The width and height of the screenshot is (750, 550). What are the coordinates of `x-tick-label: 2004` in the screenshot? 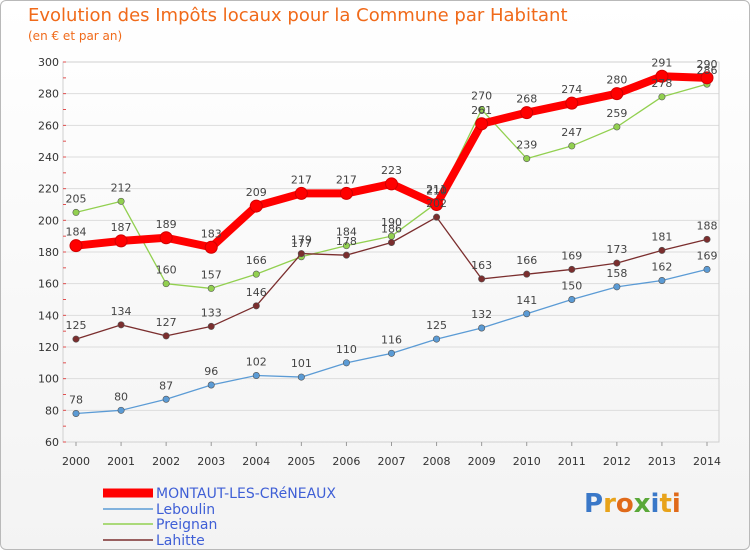 It's located at (256, 461).